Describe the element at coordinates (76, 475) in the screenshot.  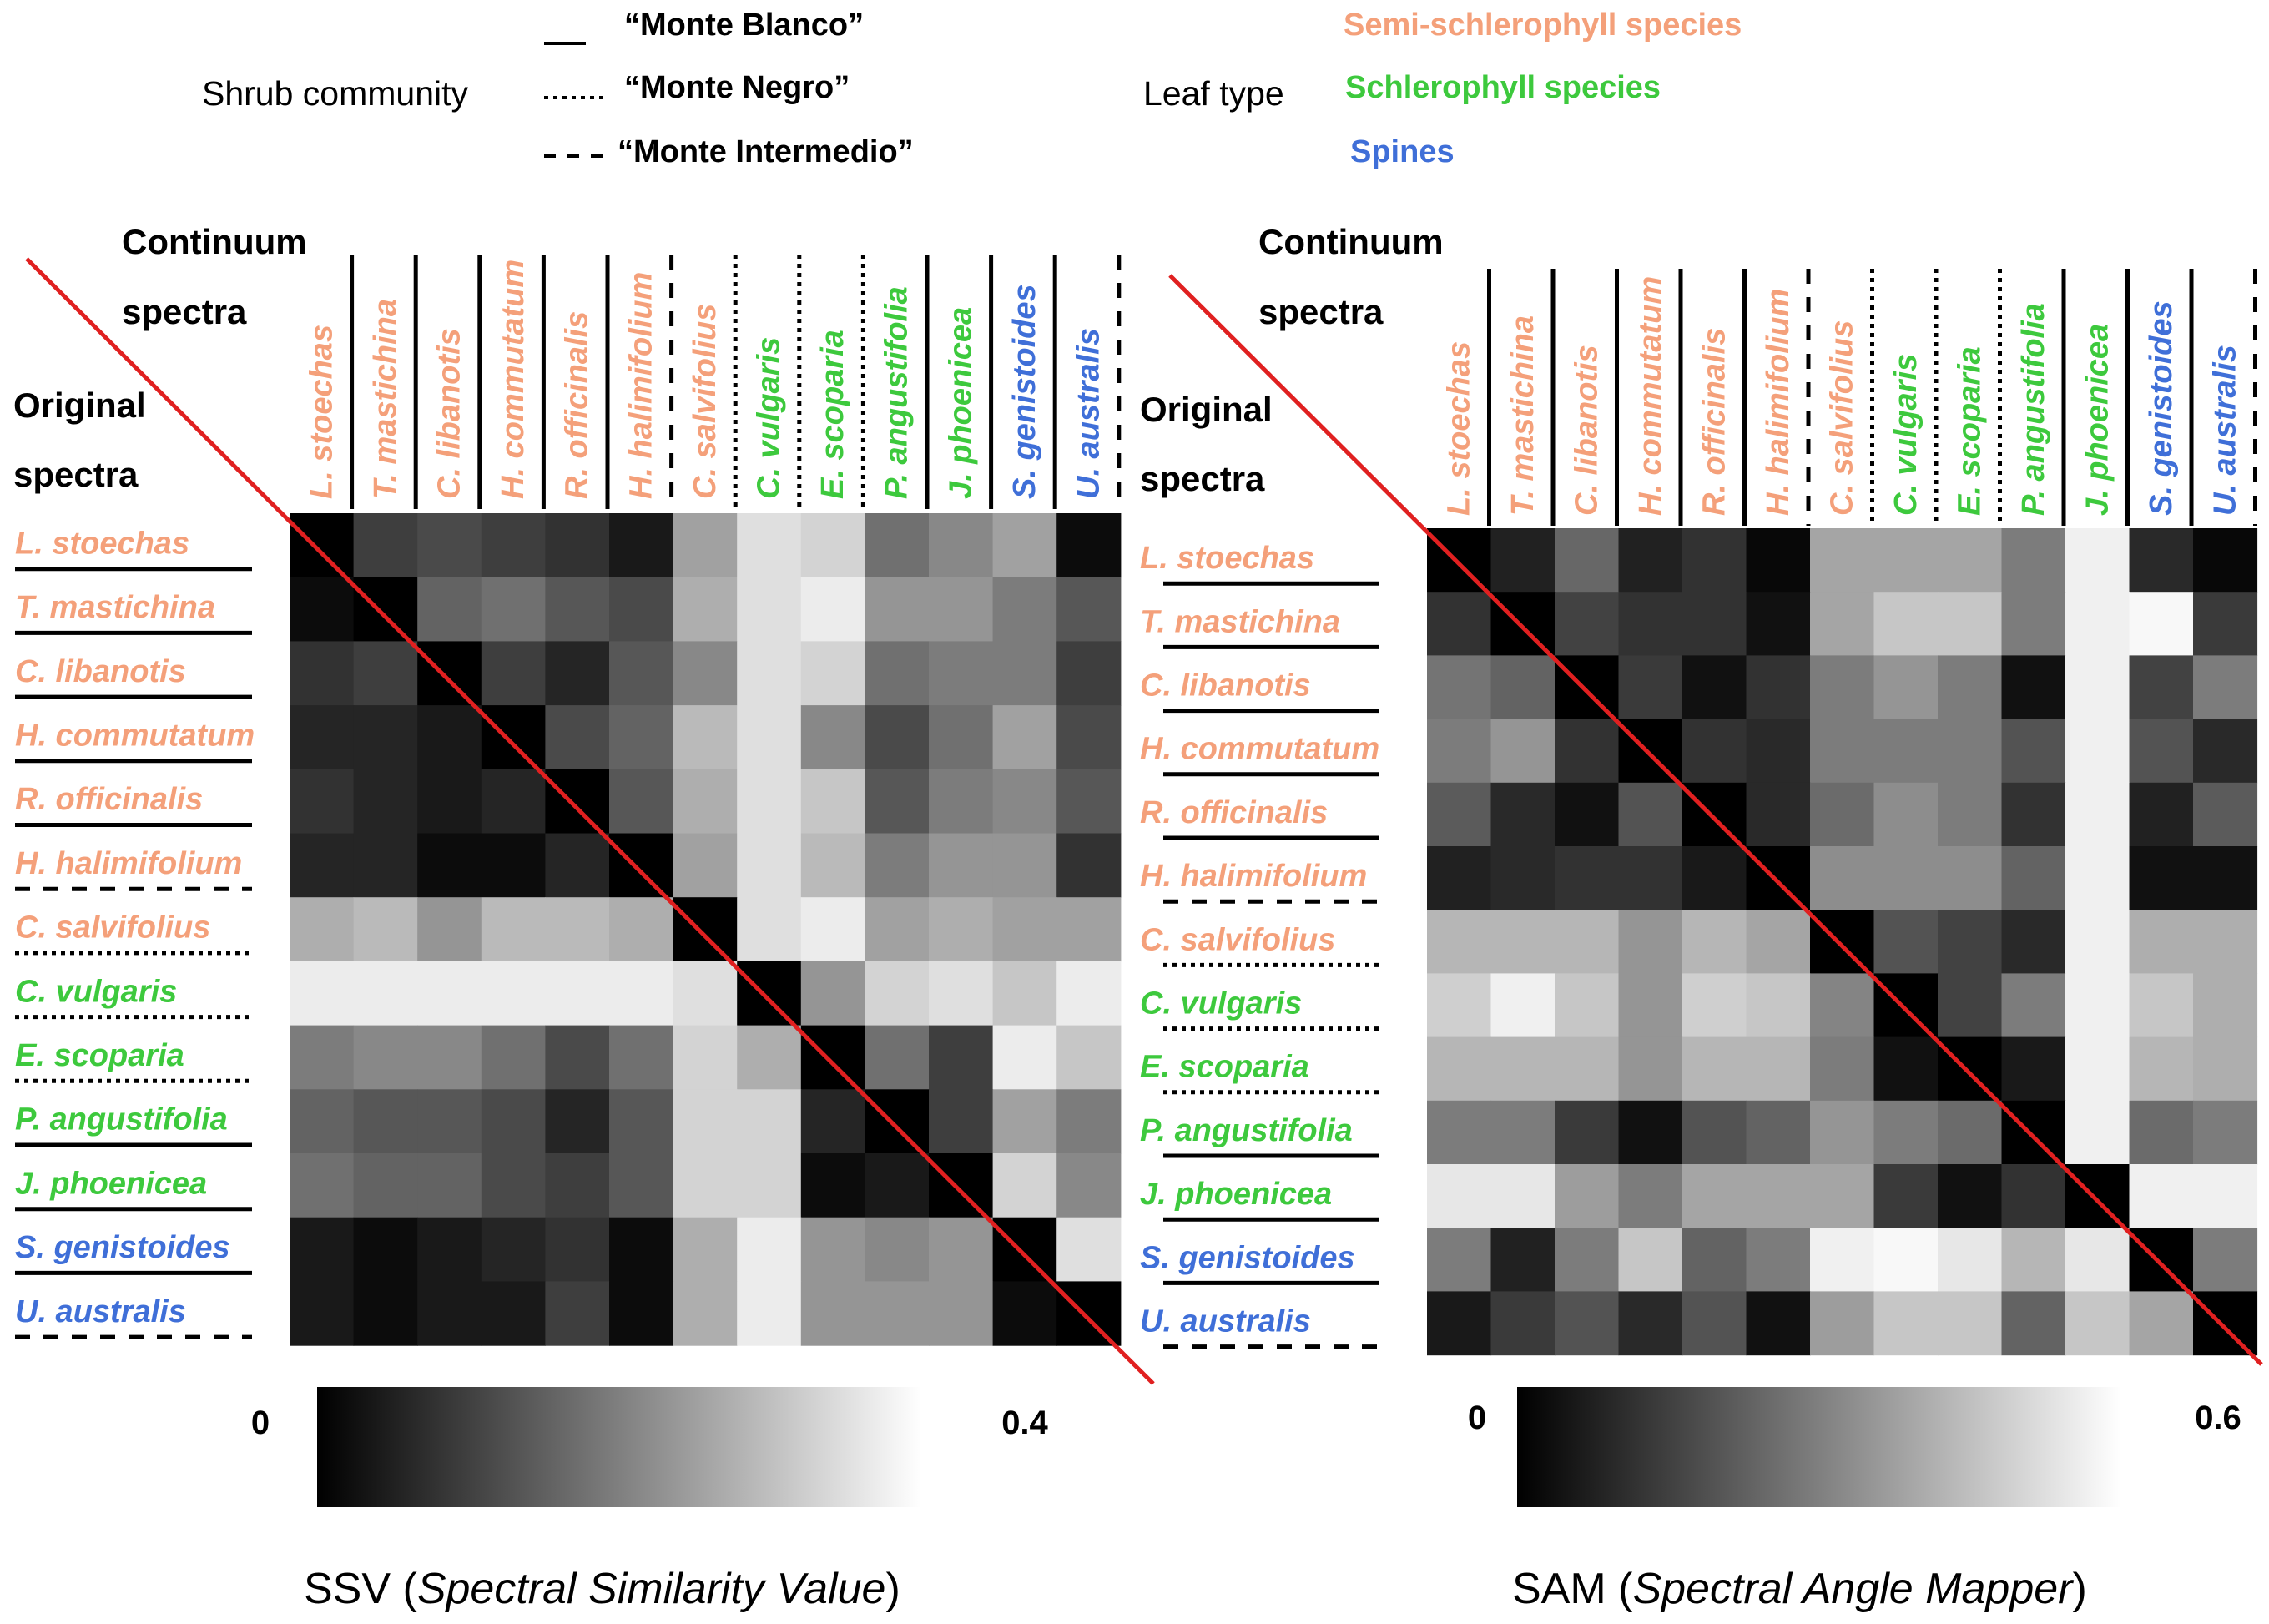
I see `ssv-row-header-line2: spectra` at that location.